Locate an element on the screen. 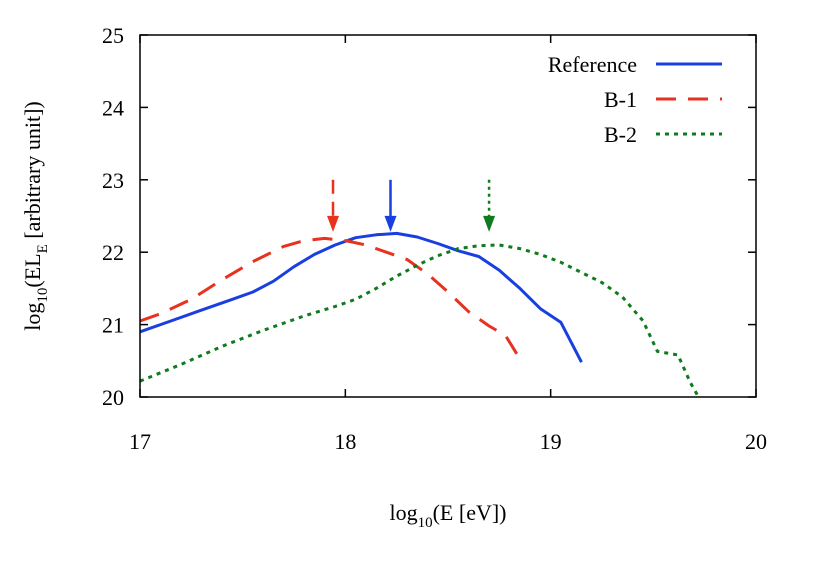  y-axis-label: log10(ELE [arbitrary unit]) is located at coordinates (35, 215).